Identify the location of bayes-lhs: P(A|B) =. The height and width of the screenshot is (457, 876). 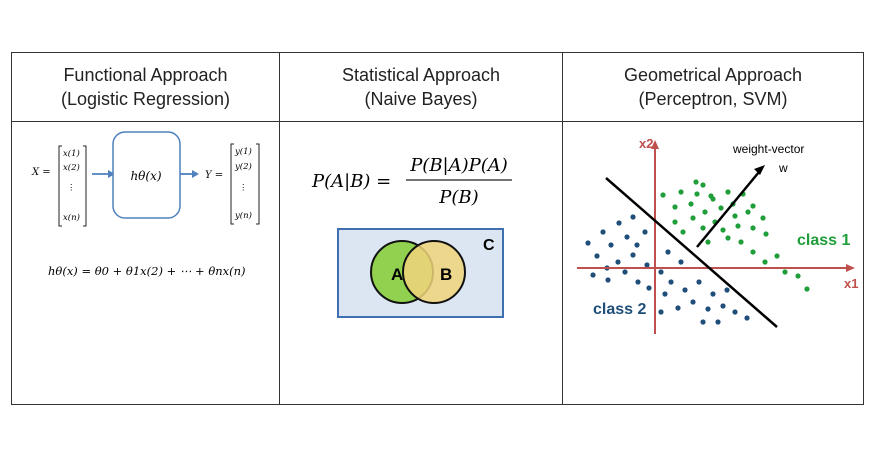
(351, 181).